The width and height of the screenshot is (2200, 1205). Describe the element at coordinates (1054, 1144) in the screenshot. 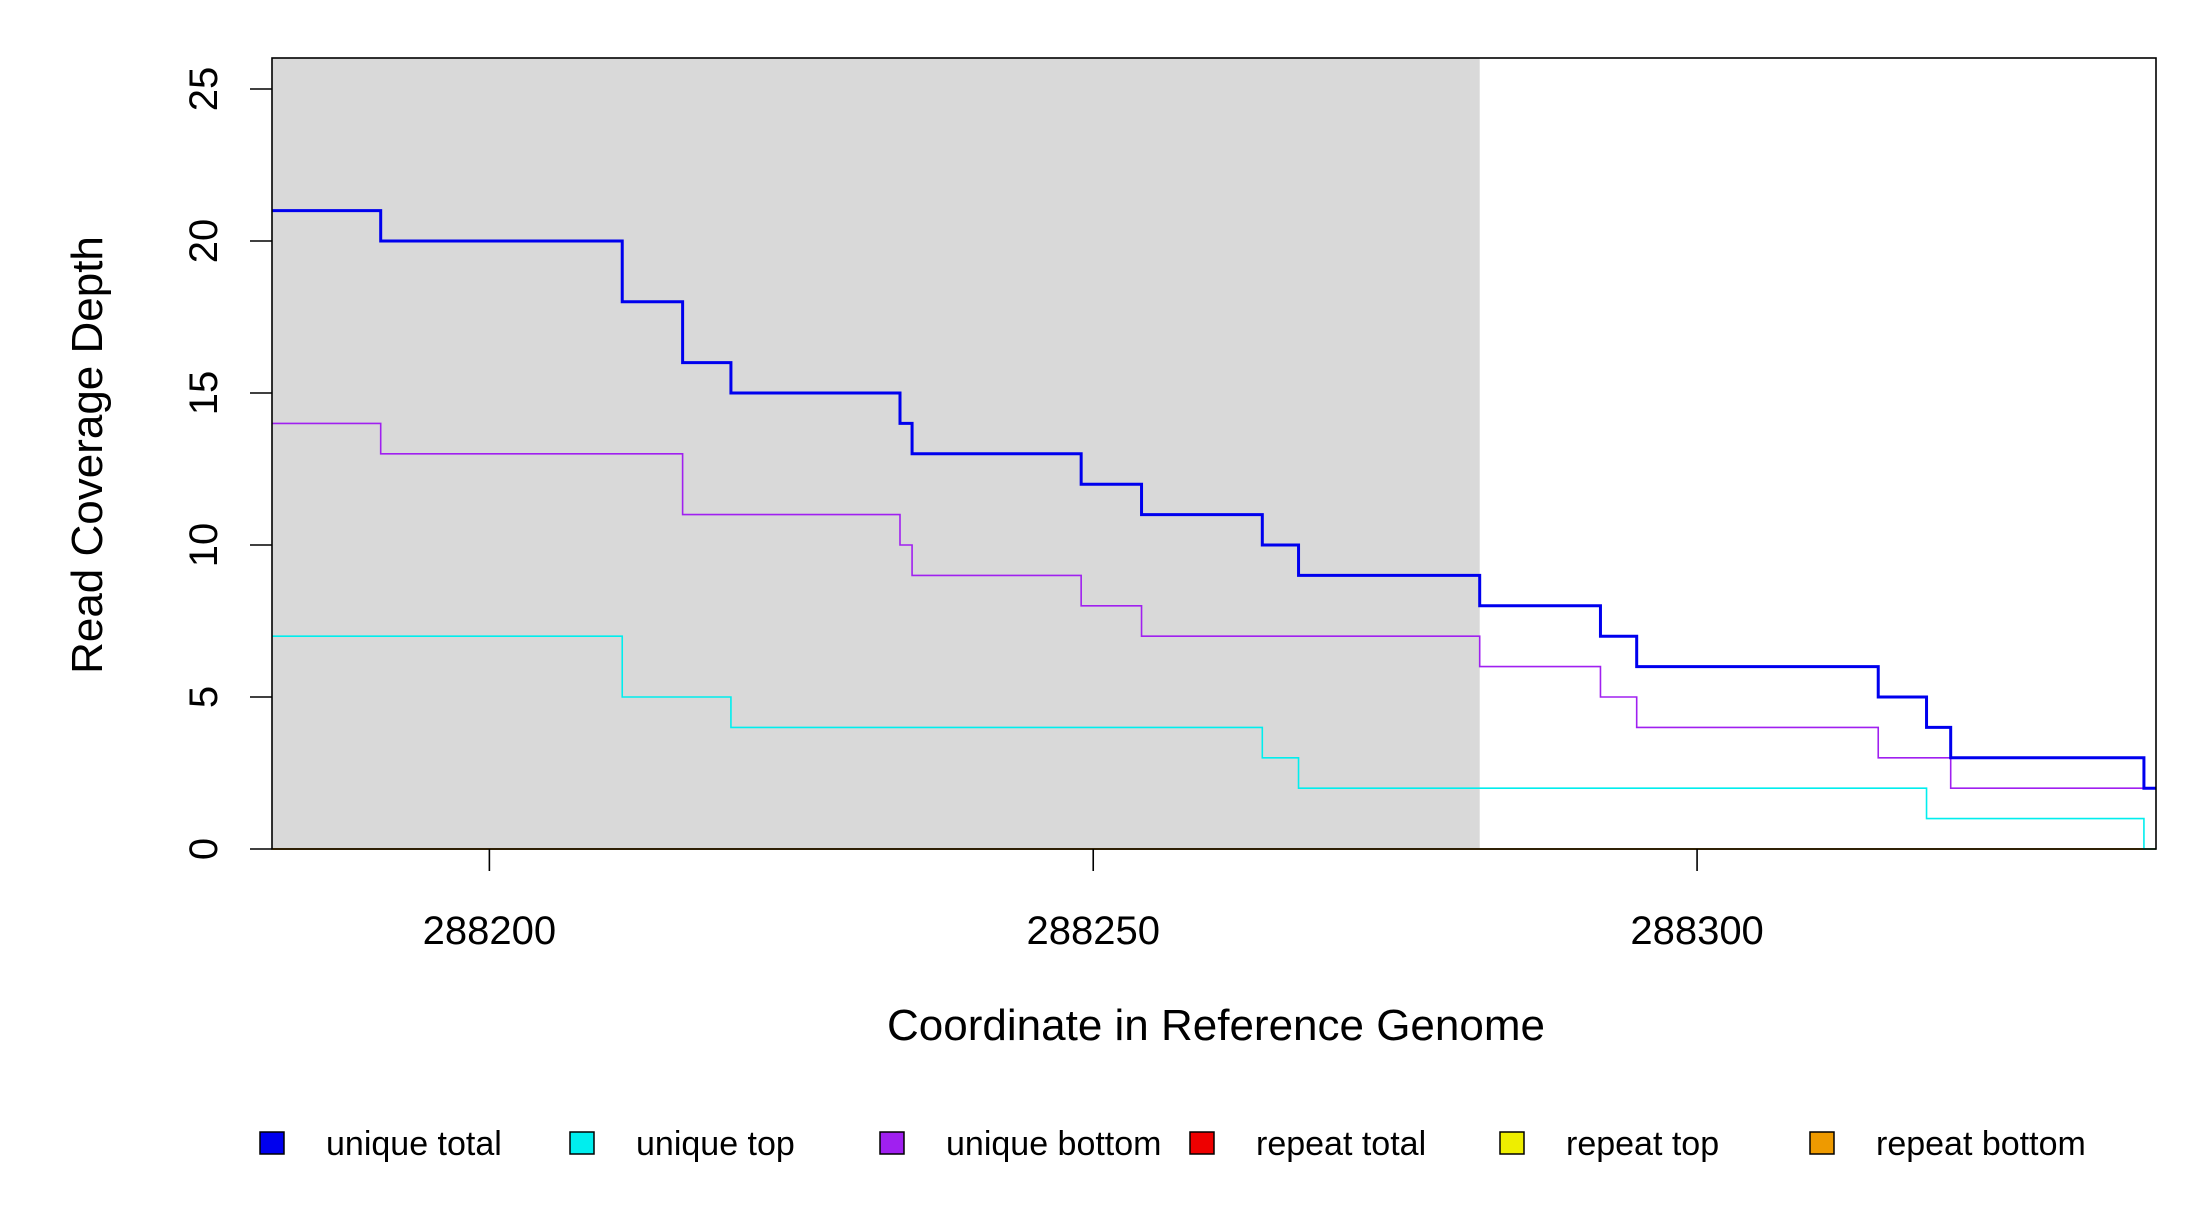

I see `legend-label-unique-bottom: unique bottom` at that location.